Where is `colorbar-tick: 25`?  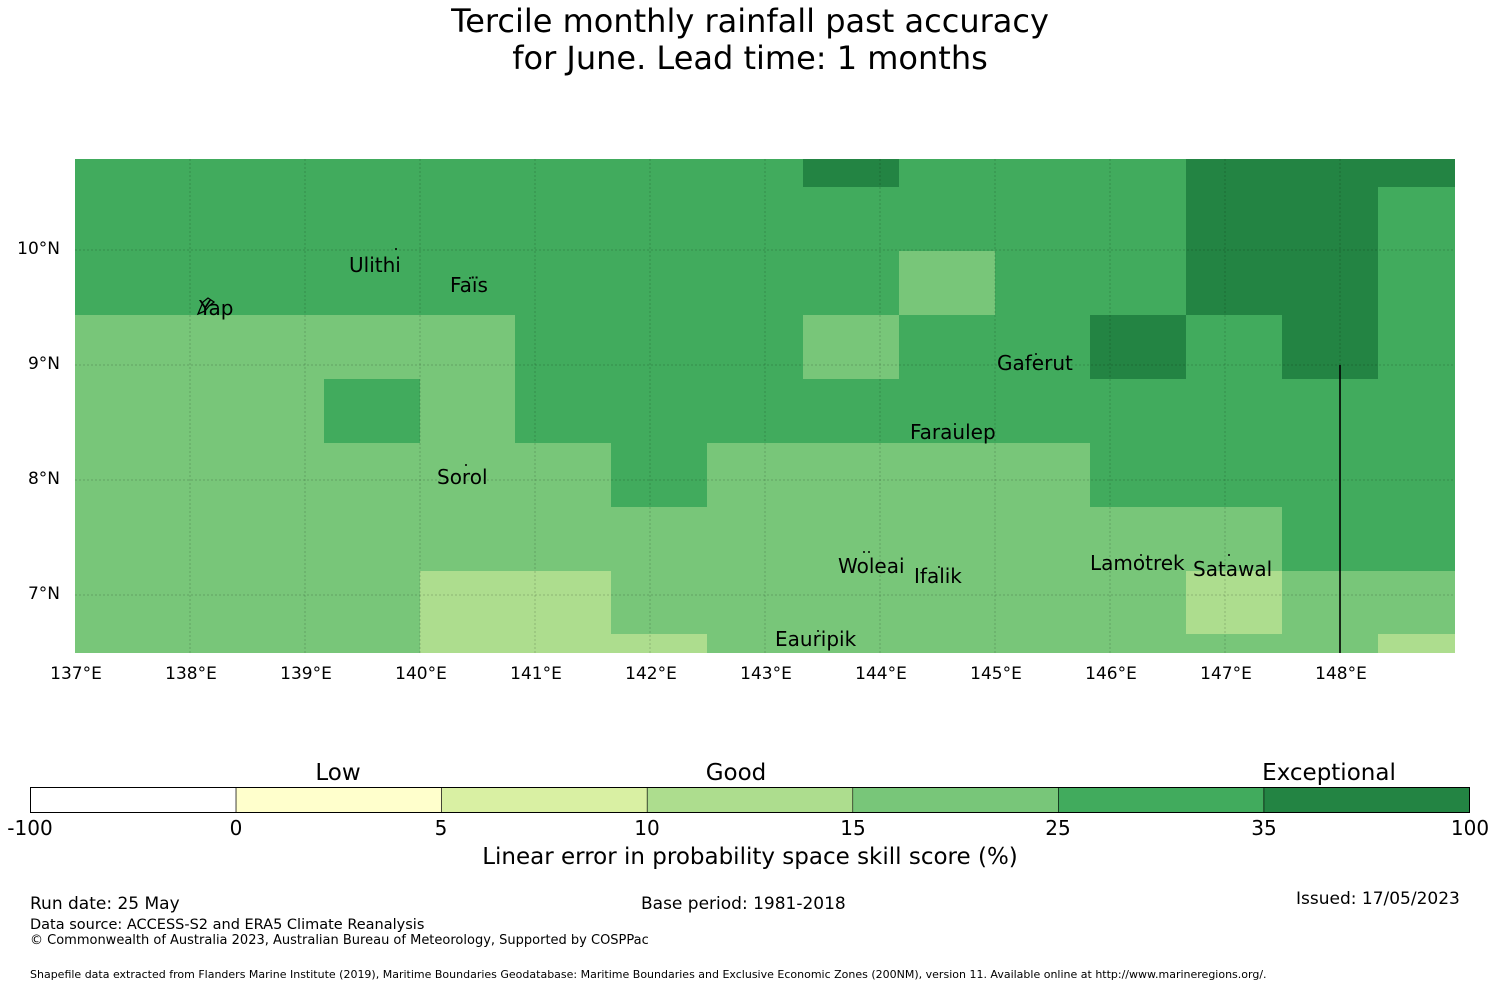
colorbar-tick: 25 is located at coordinates (1058, 828).